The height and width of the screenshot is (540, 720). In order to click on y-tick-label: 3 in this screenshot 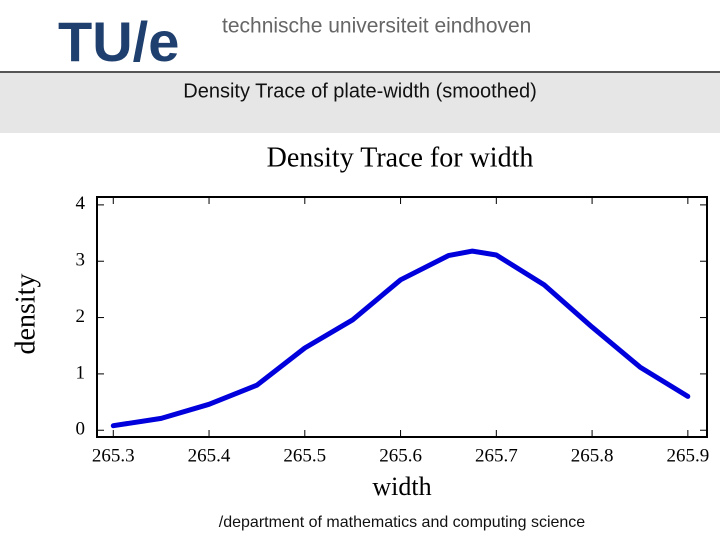, I will do `click(81, 260)`.